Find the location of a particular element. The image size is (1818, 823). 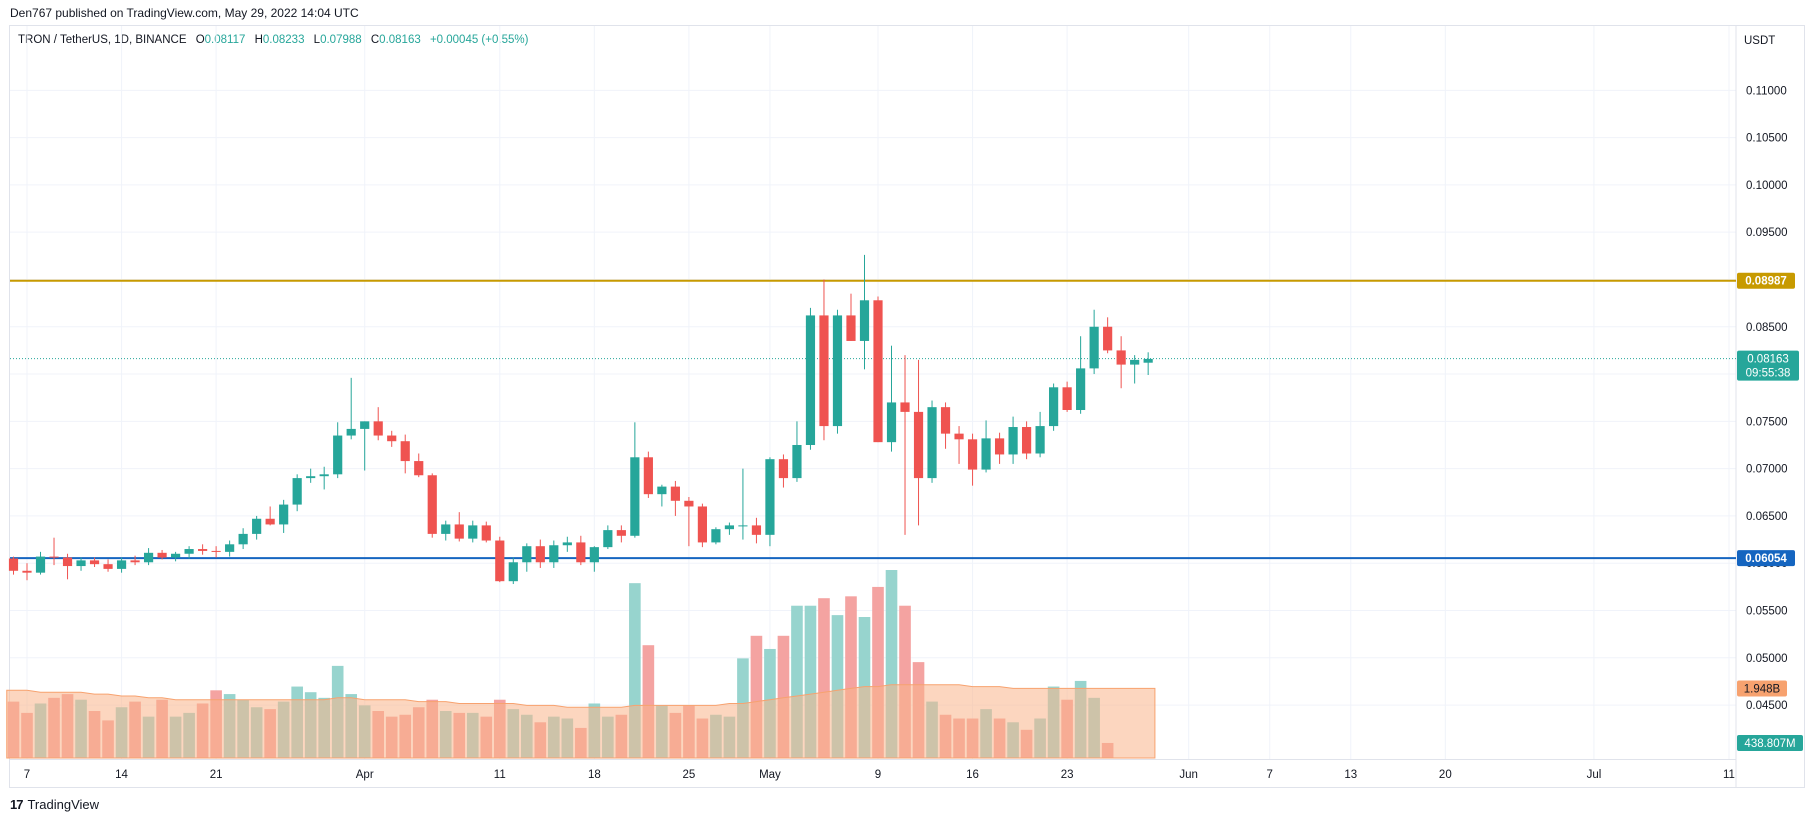

open-label: O is located at coordinates (200, 40).